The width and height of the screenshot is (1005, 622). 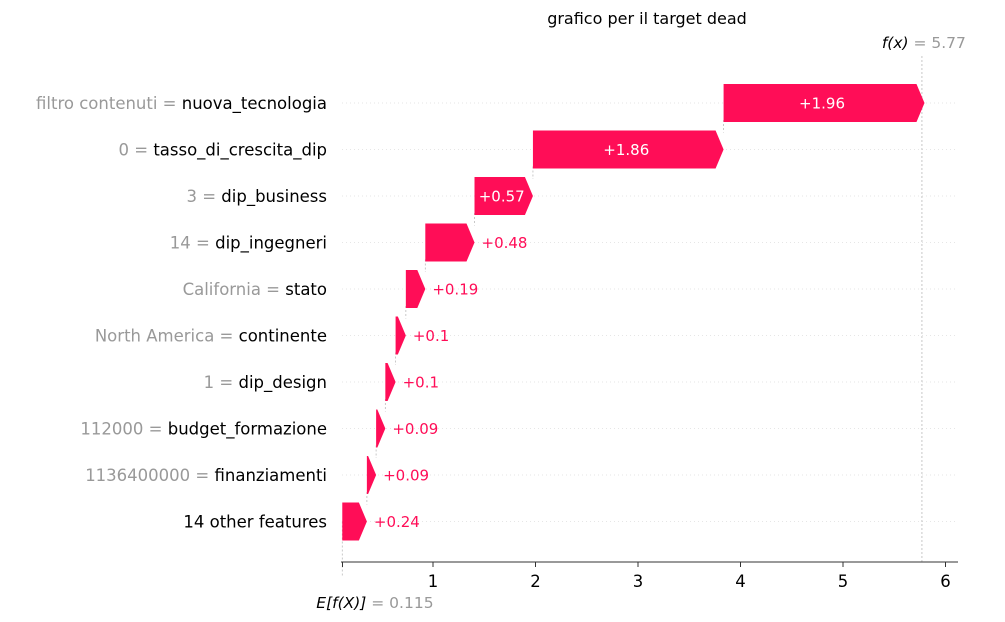 I want to click on bar-value-label: +0.48, so click(x=505, y=243).